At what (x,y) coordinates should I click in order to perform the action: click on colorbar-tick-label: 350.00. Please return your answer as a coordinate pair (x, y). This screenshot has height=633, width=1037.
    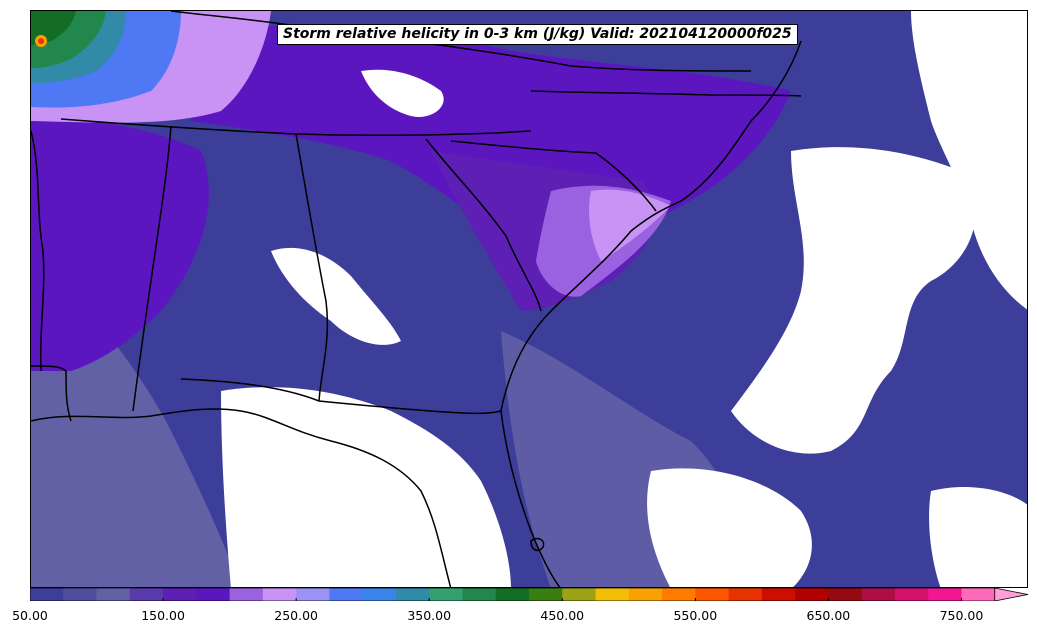
    Looking at the image, I should click on (429, 615).